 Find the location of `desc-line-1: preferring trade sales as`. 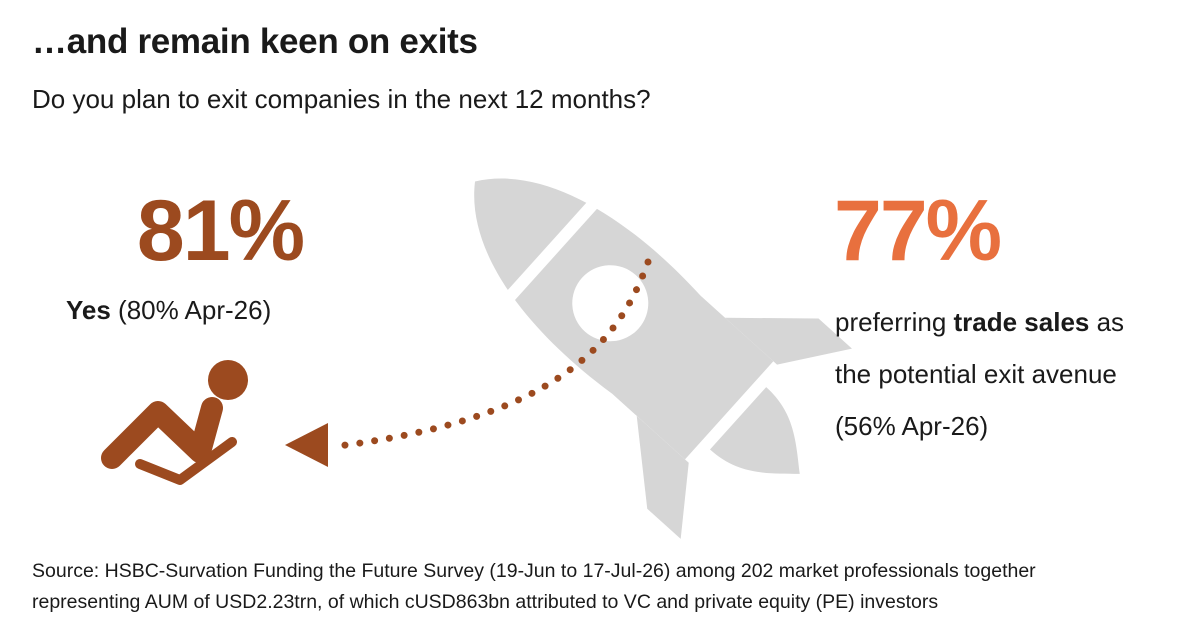

desc-line-1: preferring trade sales as is located at coordinates (1010, 322).